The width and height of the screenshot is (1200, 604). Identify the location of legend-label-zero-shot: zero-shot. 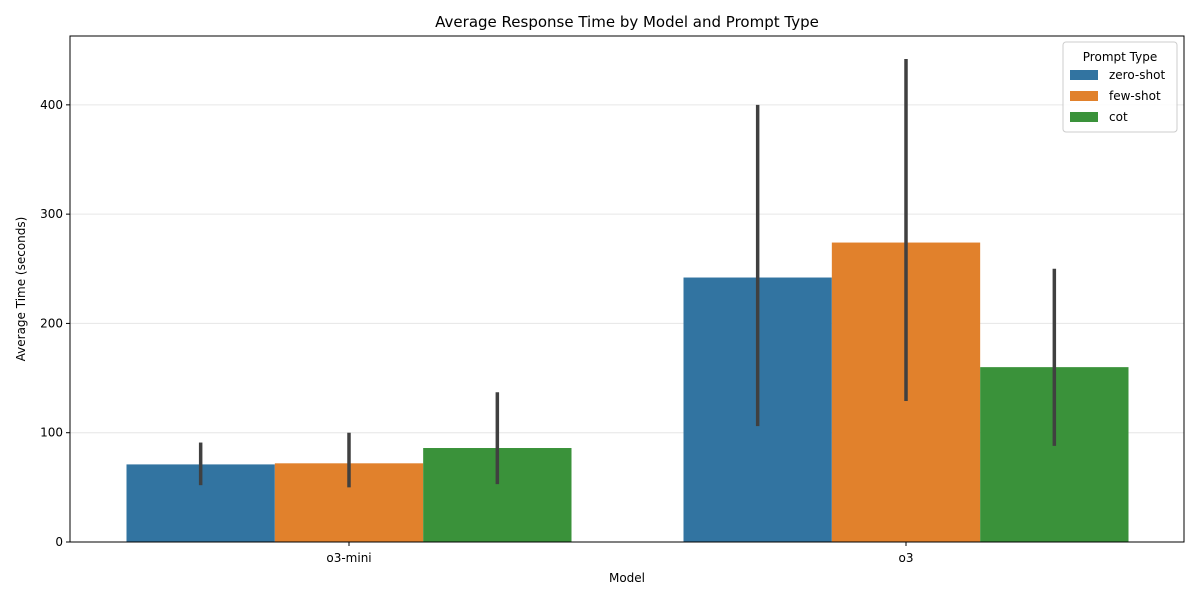
(1137, 75).